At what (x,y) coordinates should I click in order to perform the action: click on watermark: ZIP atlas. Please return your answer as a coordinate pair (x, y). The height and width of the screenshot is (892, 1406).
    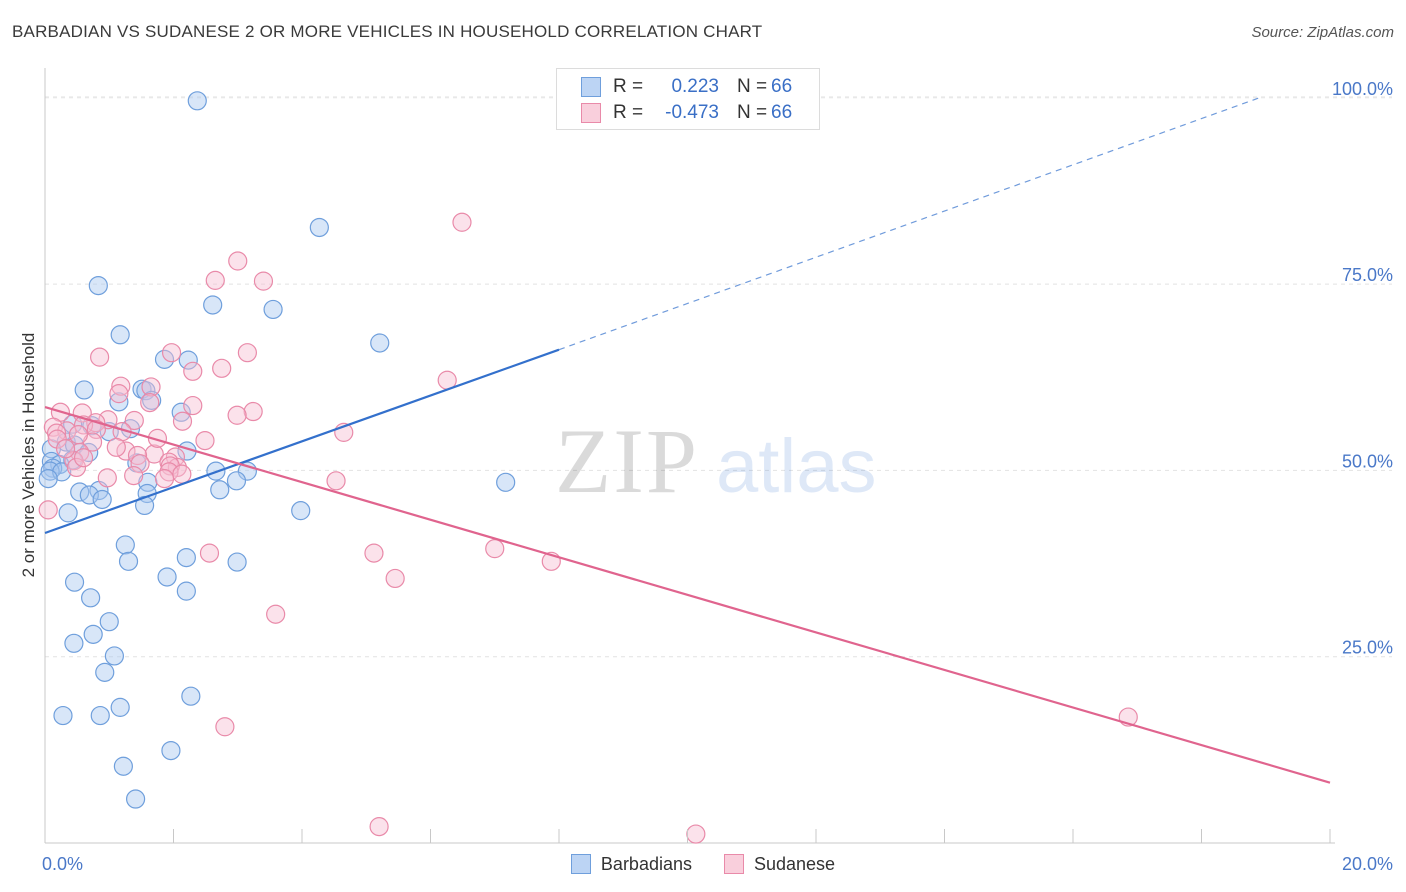
    Looking at the image, I should click on (716, 461).